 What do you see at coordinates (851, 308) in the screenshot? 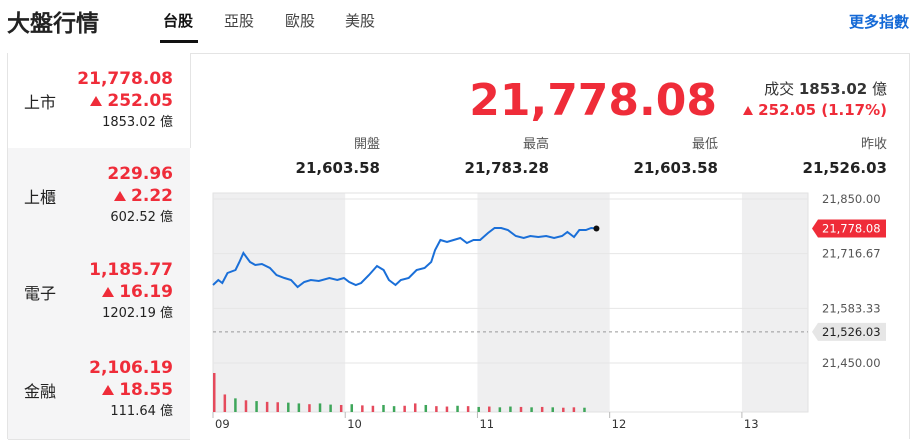
I see `y-tick-label: 21,583.33` at bounding box center [851, 308].